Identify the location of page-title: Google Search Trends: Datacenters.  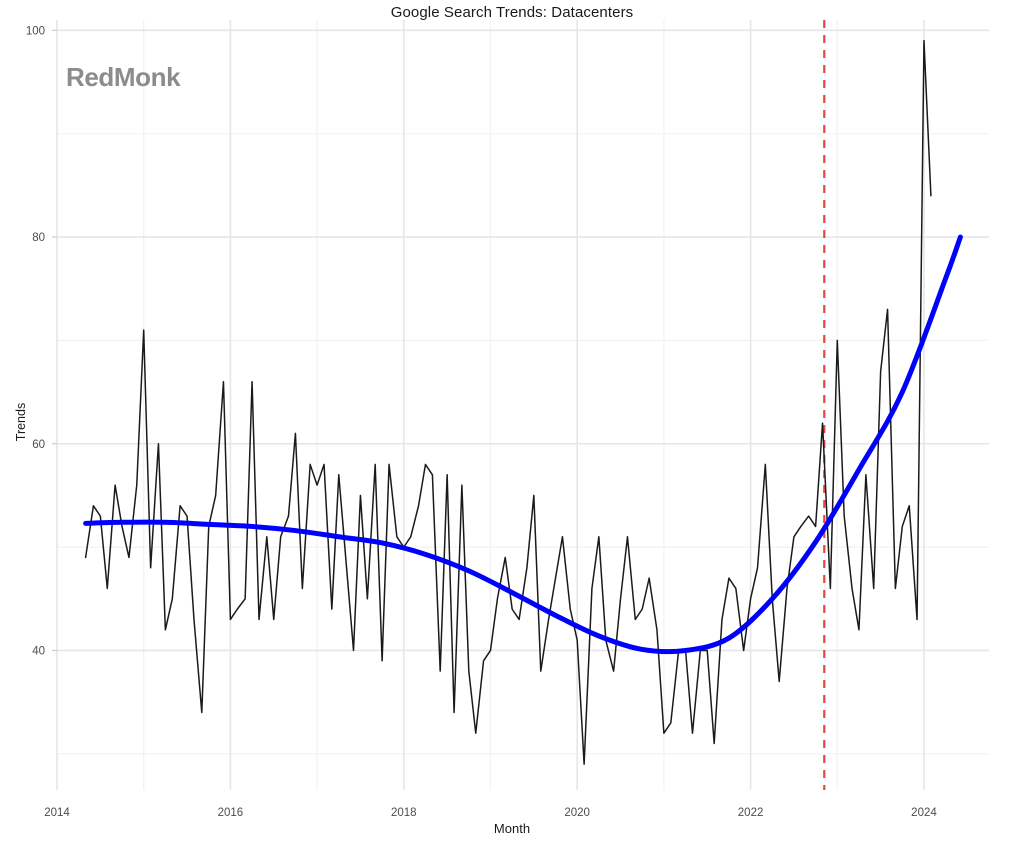
(512, 12).